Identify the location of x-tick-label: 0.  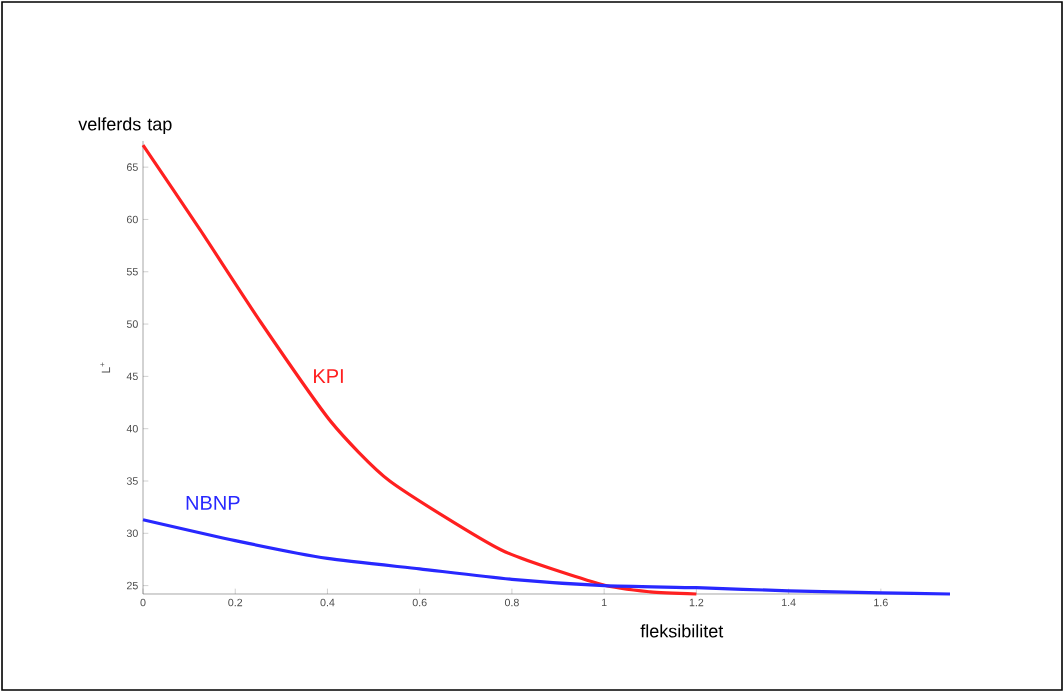
(143, 602).